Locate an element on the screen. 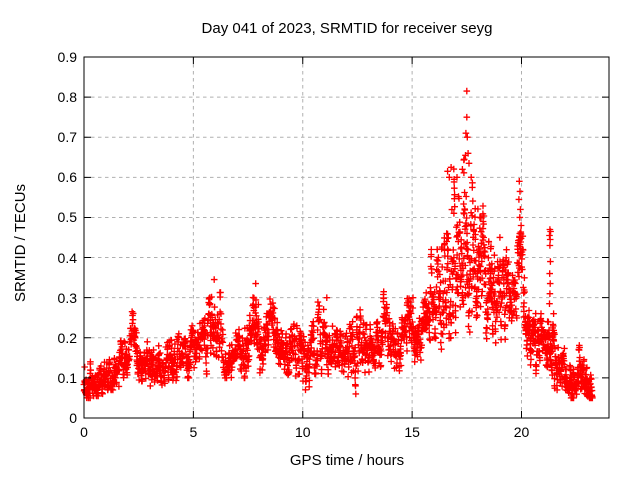 The image size is (640, 480). y-tick-label: 0.1 is located at coordinates (67, 377).